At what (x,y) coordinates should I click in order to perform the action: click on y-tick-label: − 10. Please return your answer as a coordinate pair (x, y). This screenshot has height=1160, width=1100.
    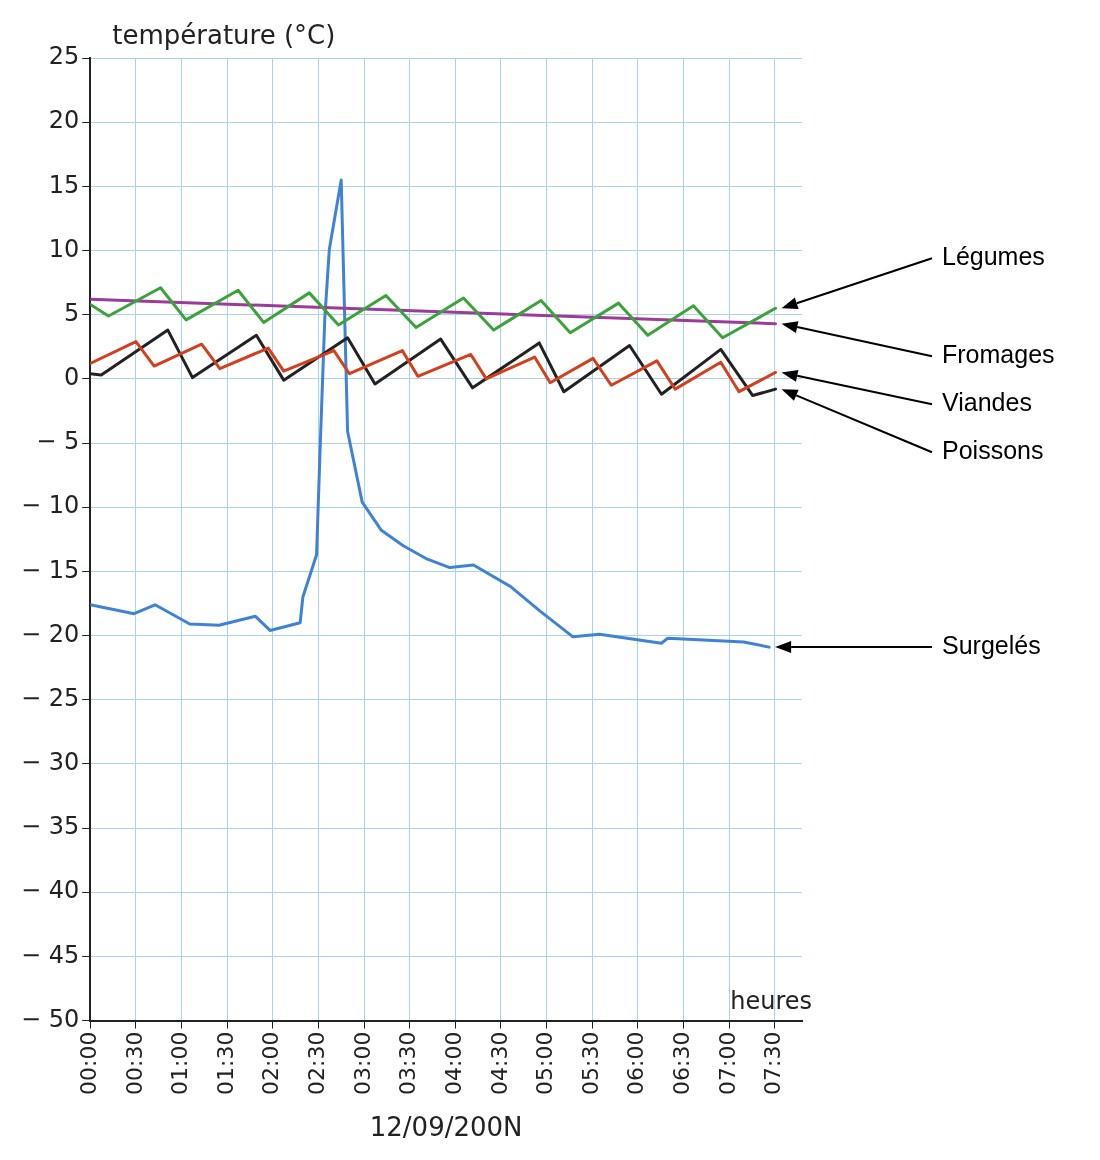
    Looking at the image, I should click on (50, 505).